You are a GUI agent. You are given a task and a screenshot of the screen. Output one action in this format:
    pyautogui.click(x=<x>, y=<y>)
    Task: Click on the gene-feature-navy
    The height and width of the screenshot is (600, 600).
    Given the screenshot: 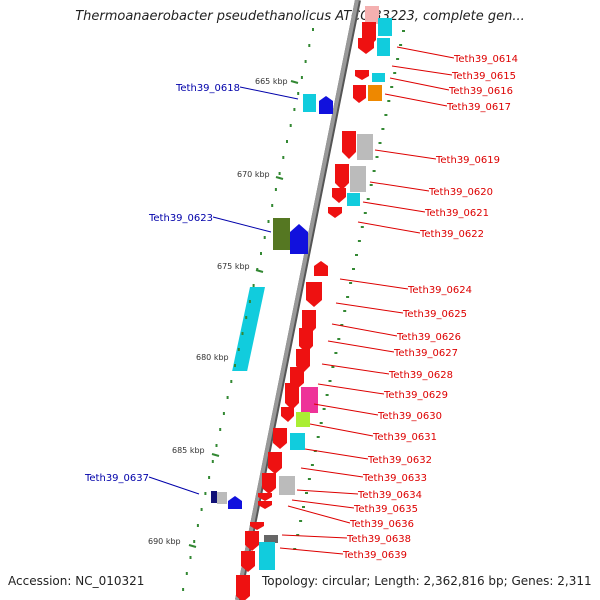 What is the action you would take?
    pyautogui.click(x=214, y=497)
    